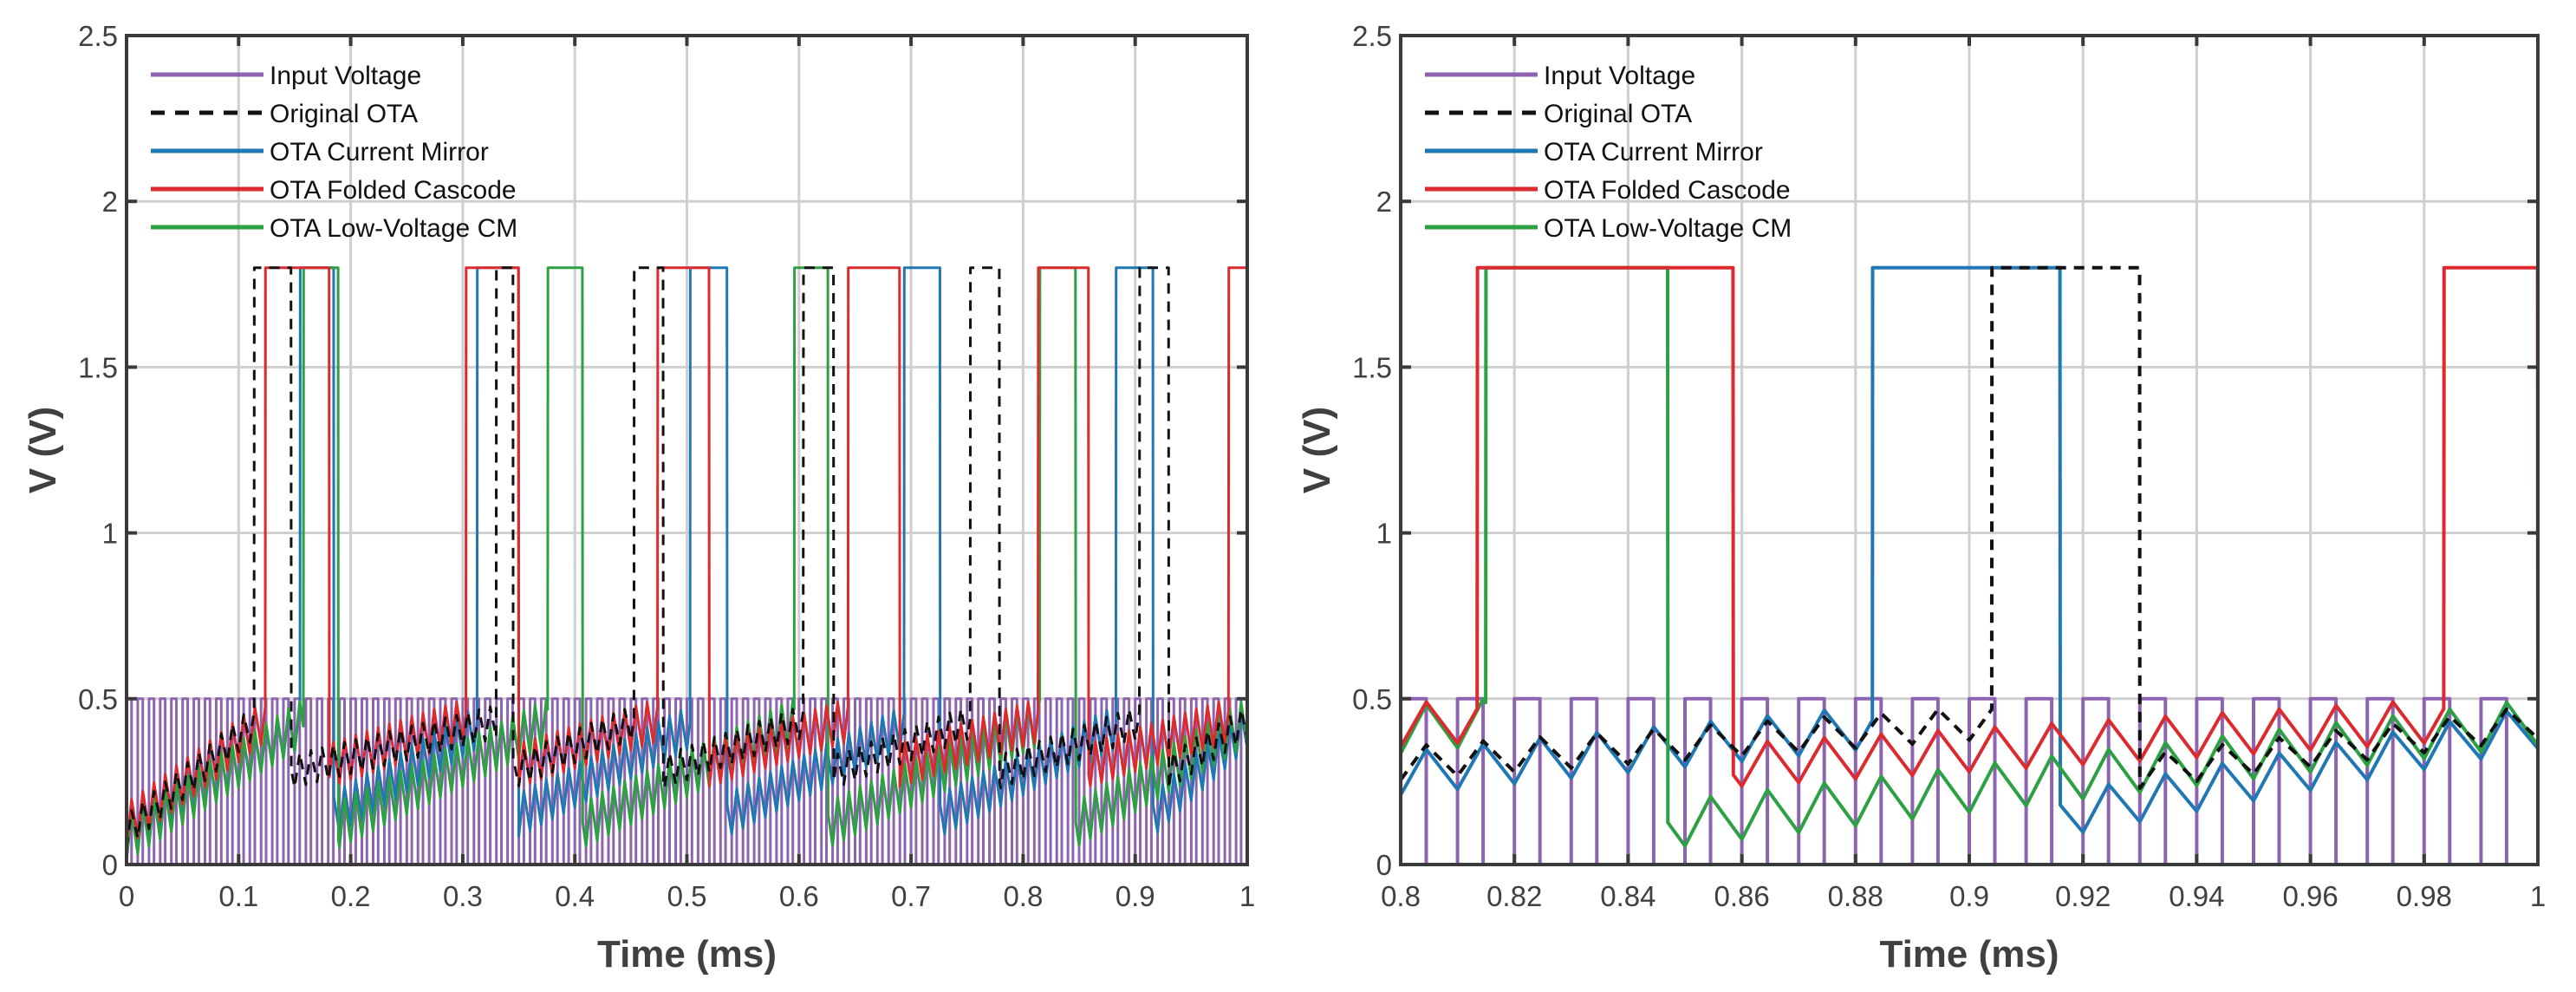 The image size is (2576, 992). I want to click on x-tick-label: 0.92, so click(2083, 896).